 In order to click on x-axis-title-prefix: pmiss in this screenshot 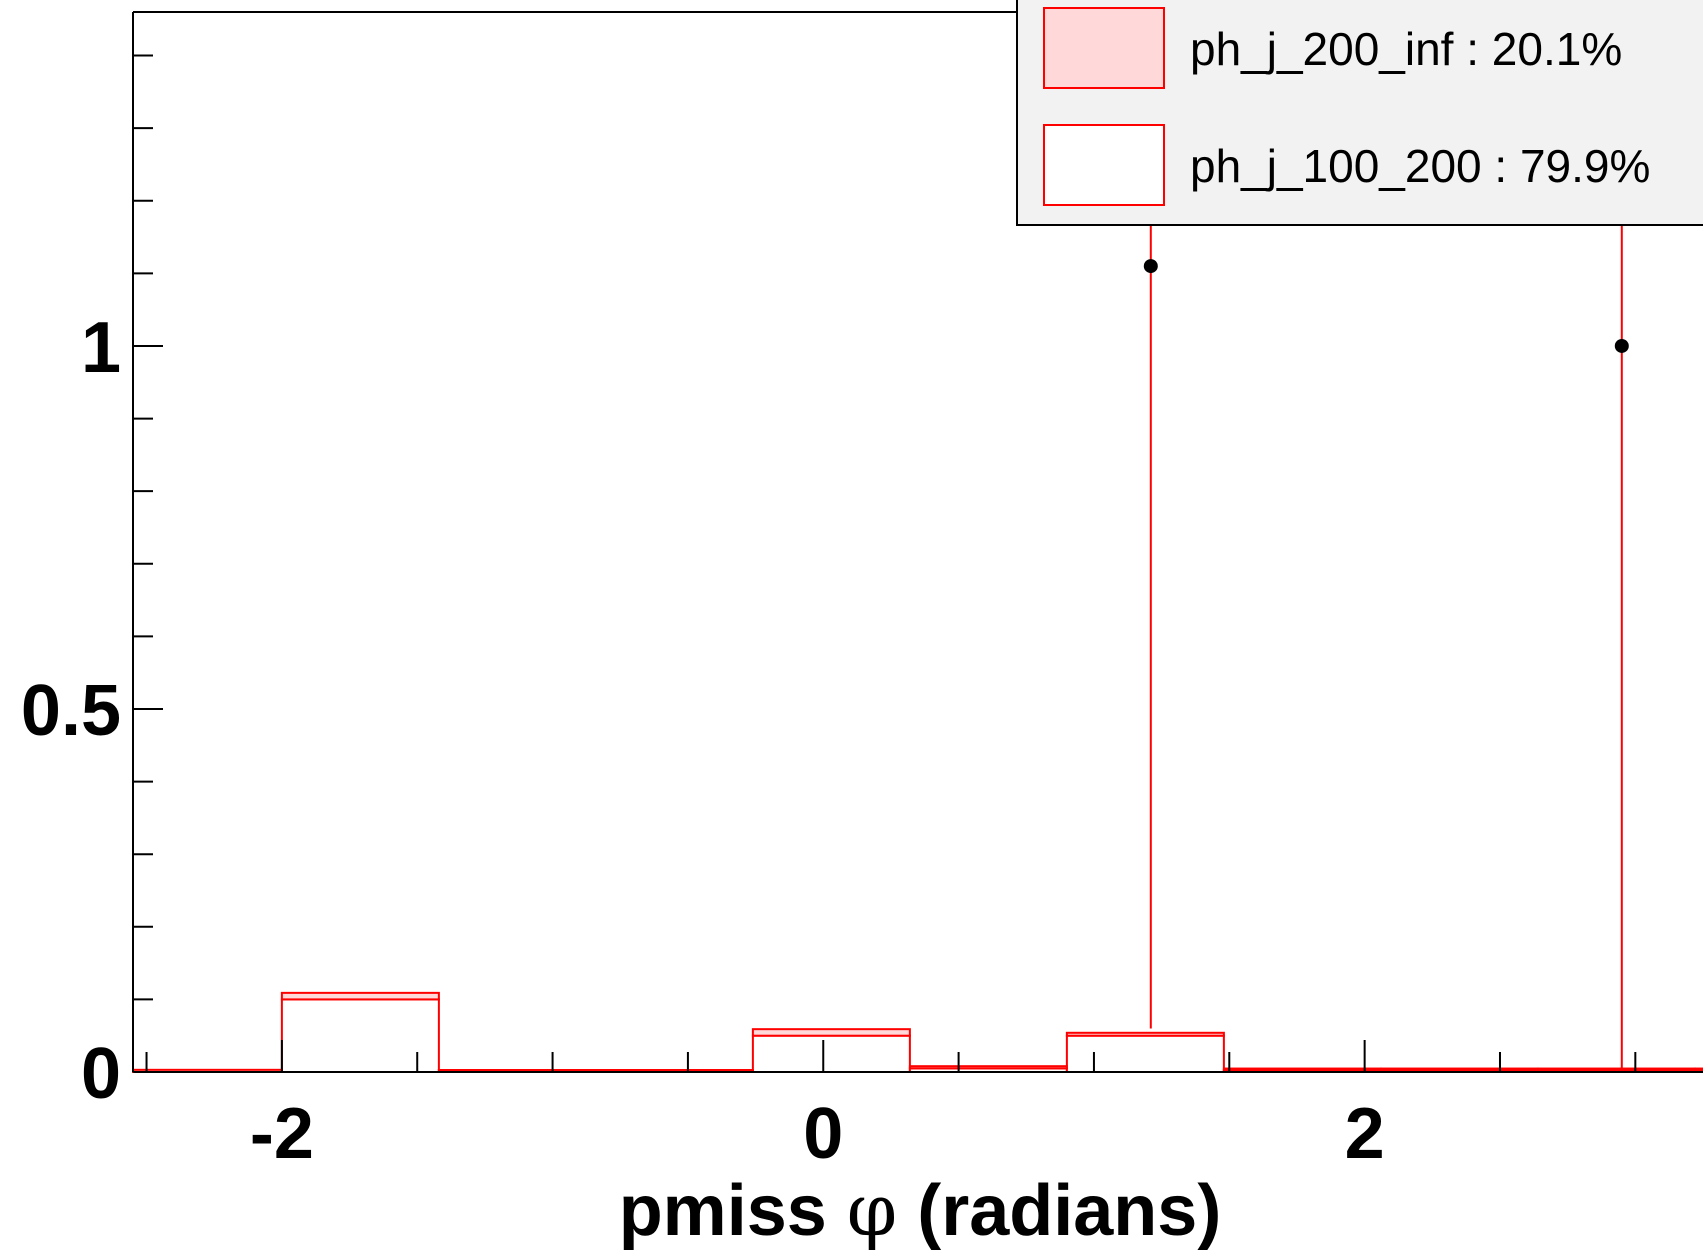, I will do `click(723, 1211)`.